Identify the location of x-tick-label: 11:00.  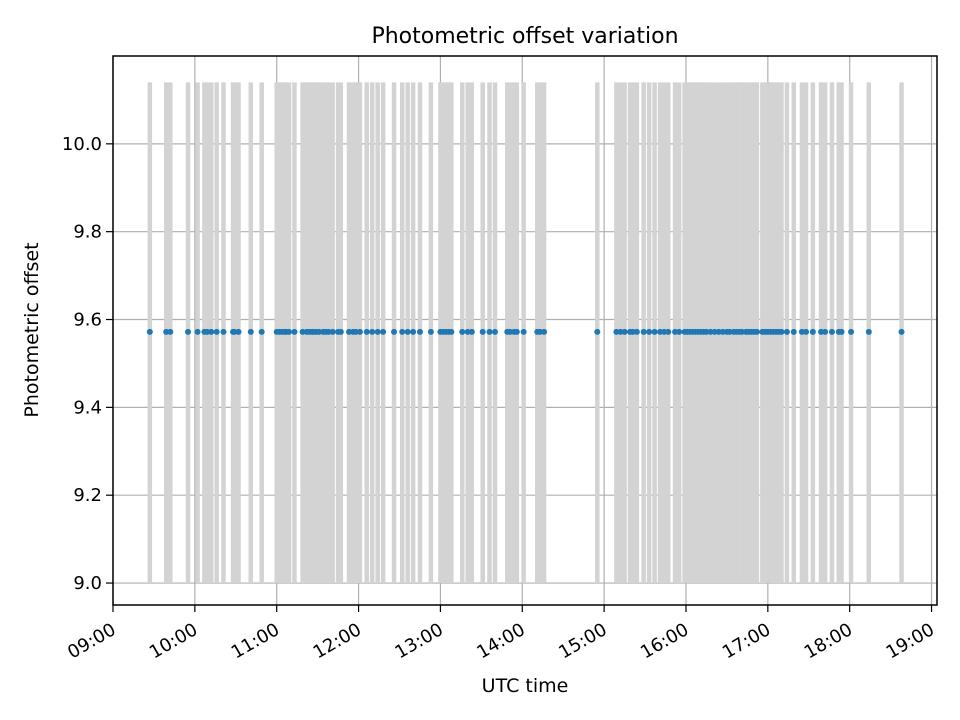
(255, 641).